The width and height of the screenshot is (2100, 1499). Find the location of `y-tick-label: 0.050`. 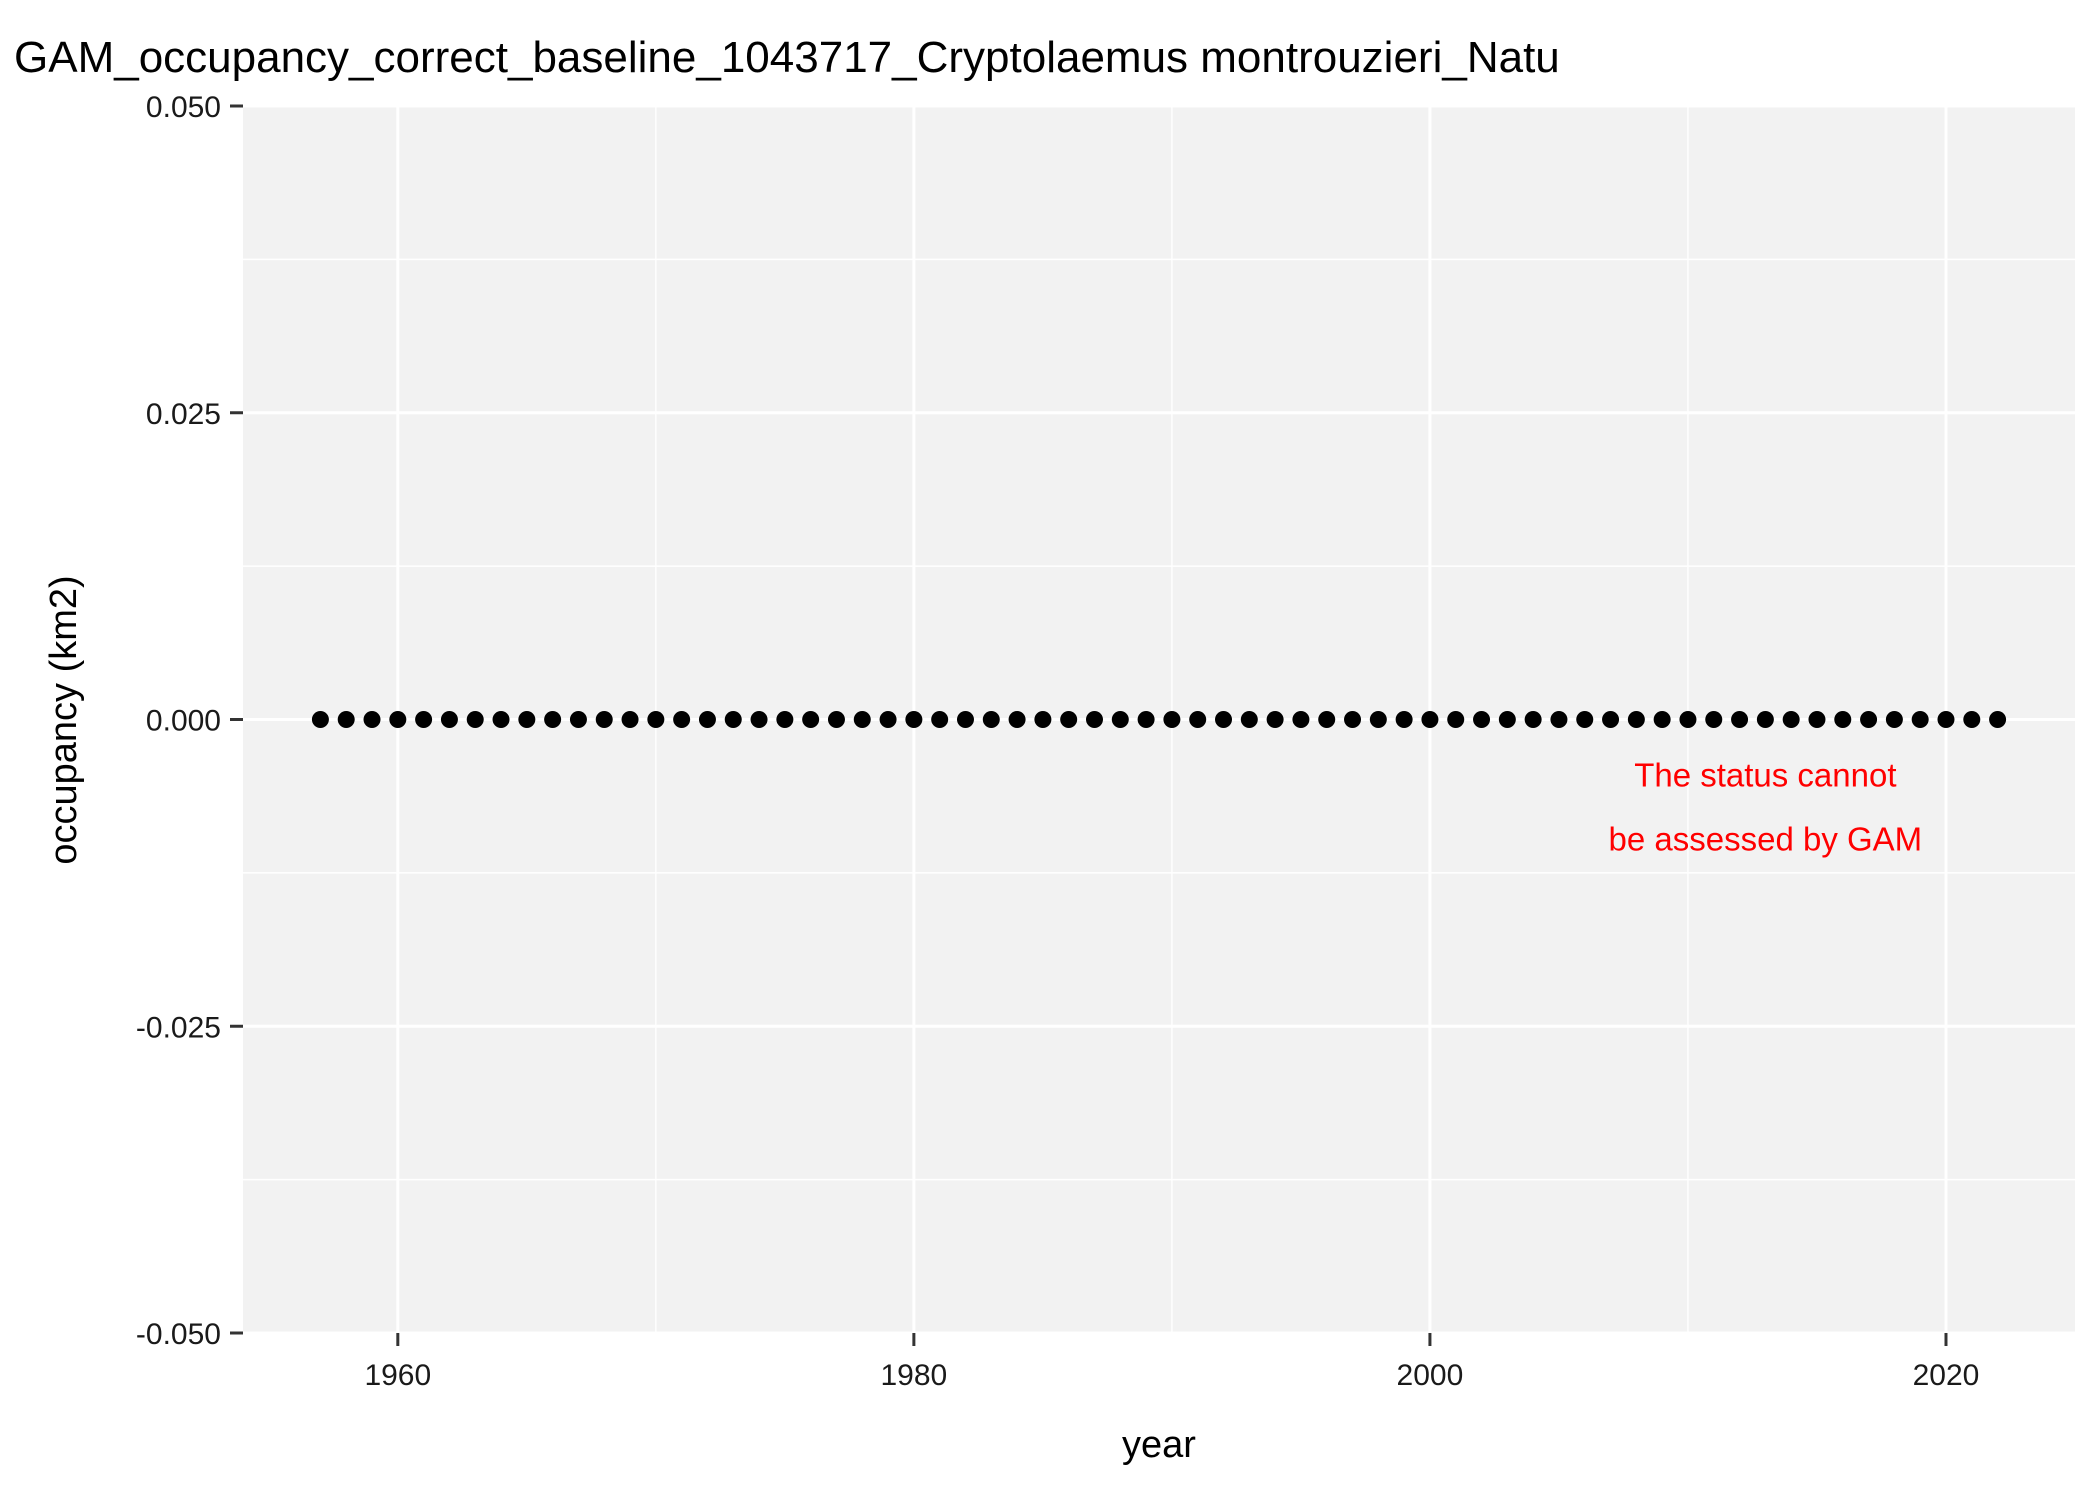

y-tick-label: 0.050 is located at coordinates (183, 107).